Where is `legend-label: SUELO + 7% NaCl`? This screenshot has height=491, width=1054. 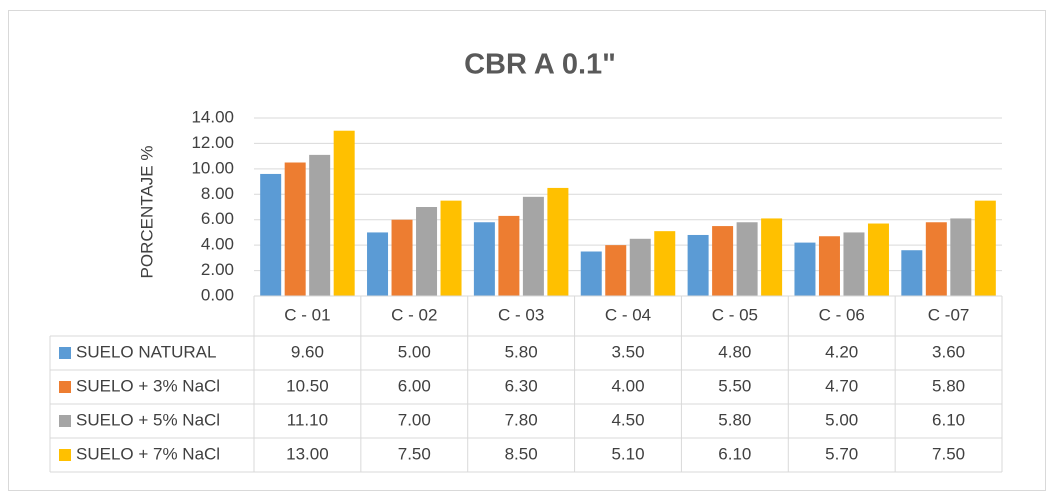
legend-label: SUELO + 7% NaCl is located at coordinates (148, 453).